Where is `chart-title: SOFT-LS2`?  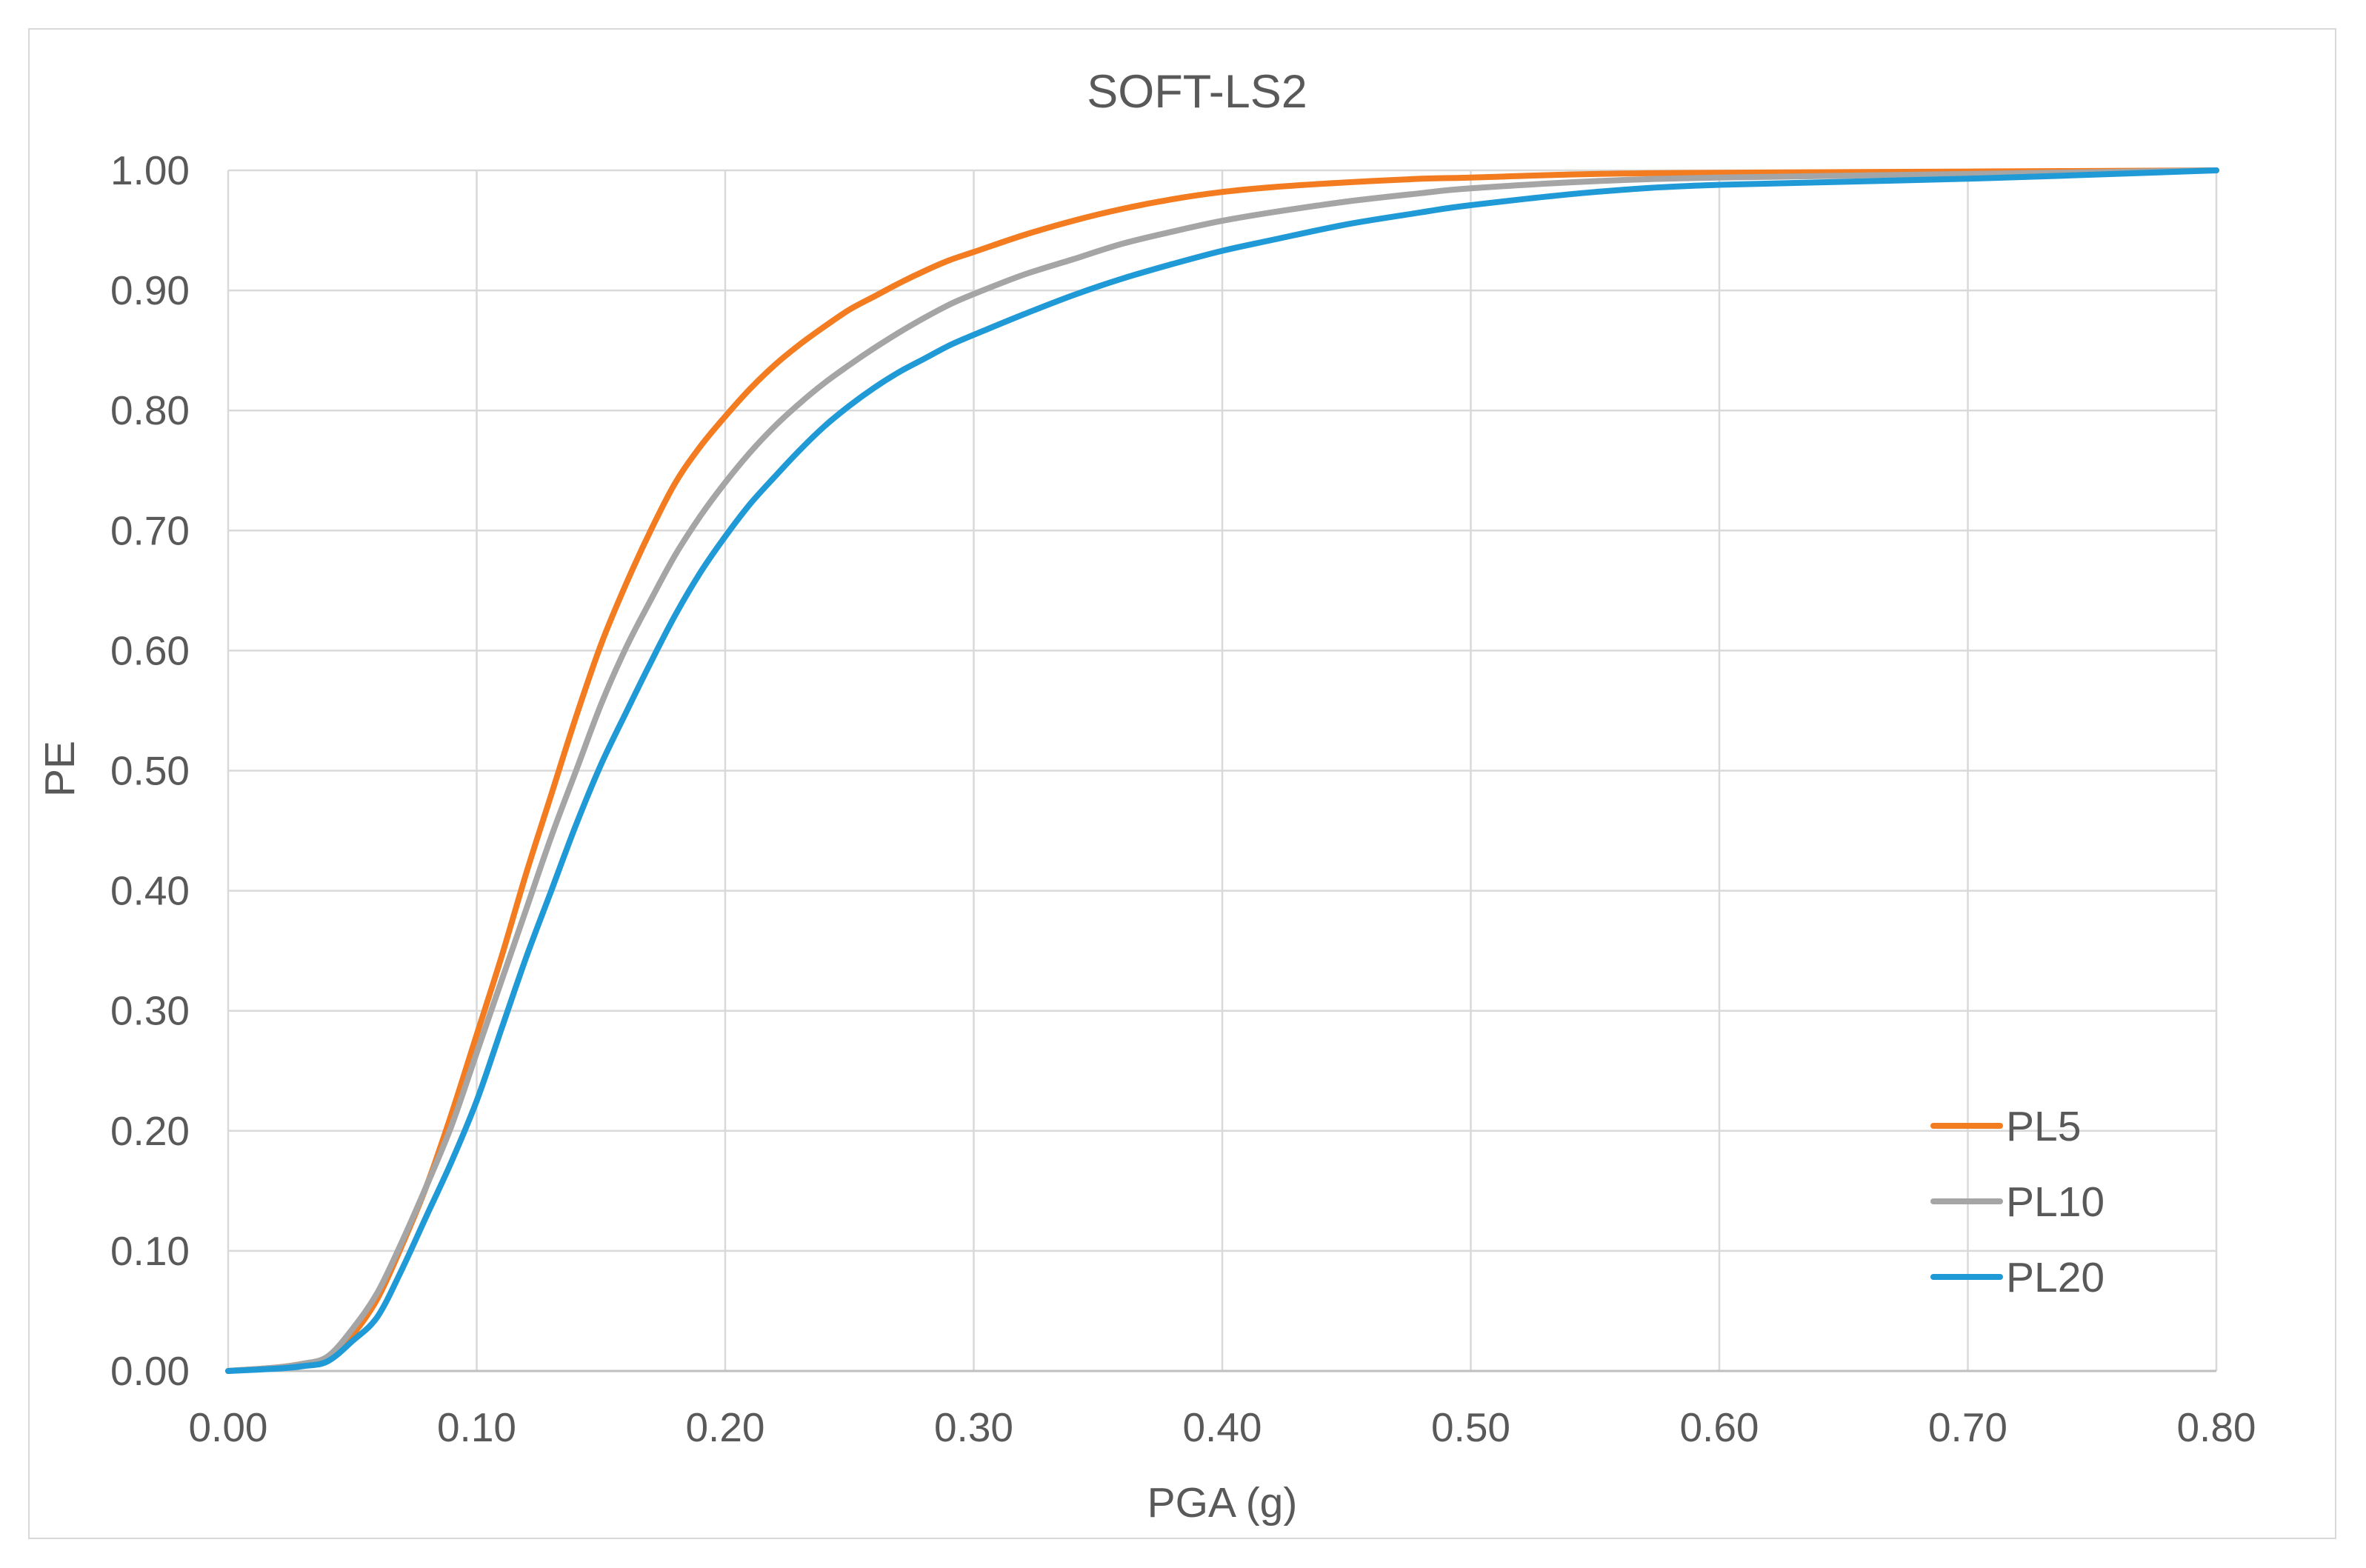
chart-title: SOFT-LS2 is located at coordinates (1197, 92).